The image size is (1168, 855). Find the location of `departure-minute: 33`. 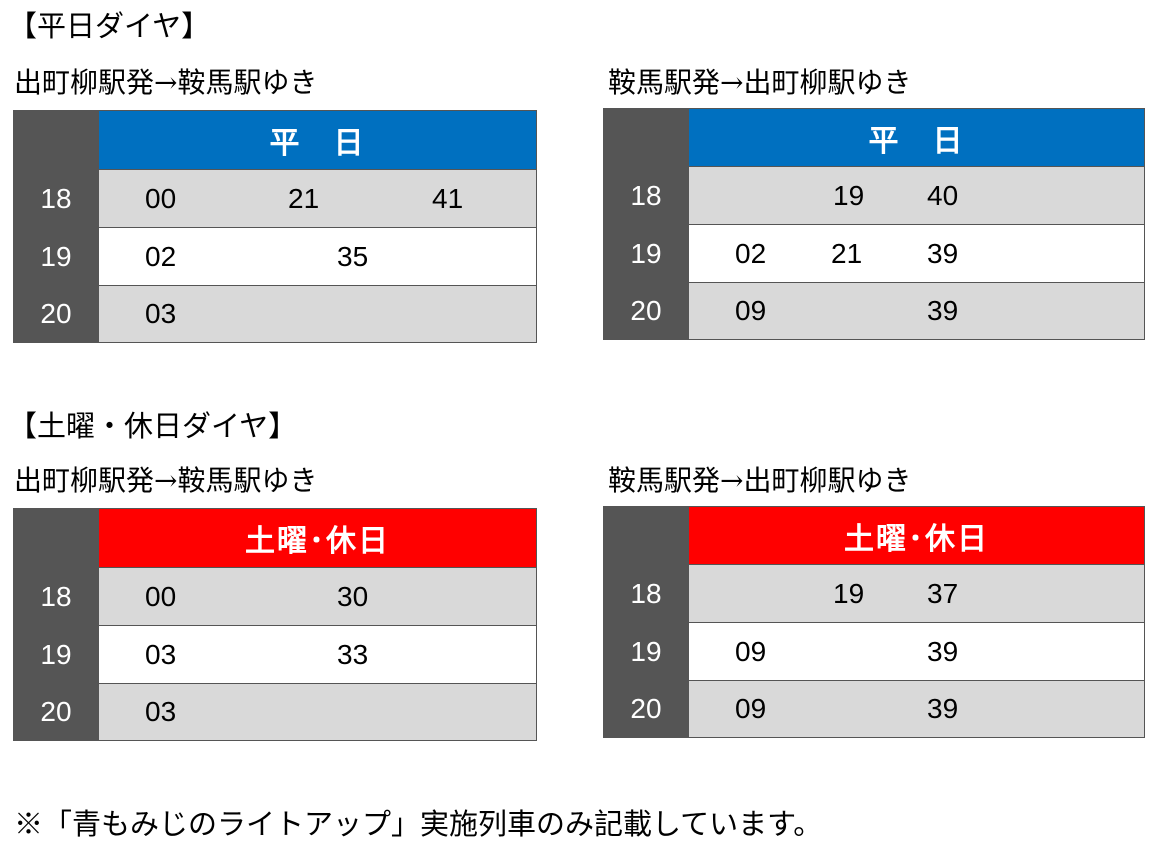

departure-minute: 33 is located at coordinates (353, 654).